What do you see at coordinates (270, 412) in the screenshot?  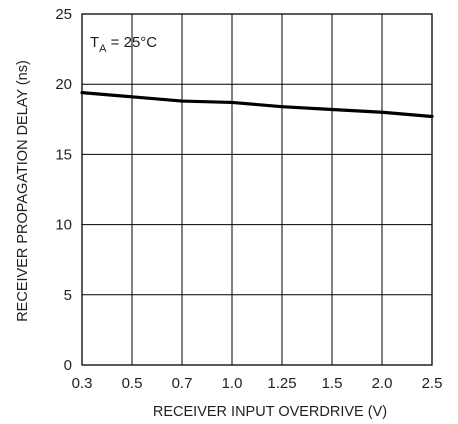 I see `x-axis-label: RECEIVER INPUT OVERDRIVE (V)` at bounding box center [270, 412].